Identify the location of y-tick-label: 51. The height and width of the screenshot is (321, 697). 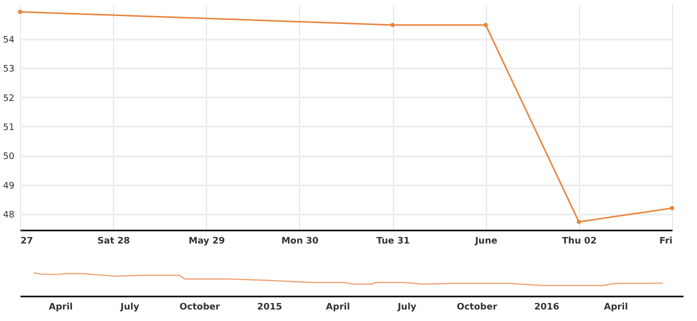
(8, 127).